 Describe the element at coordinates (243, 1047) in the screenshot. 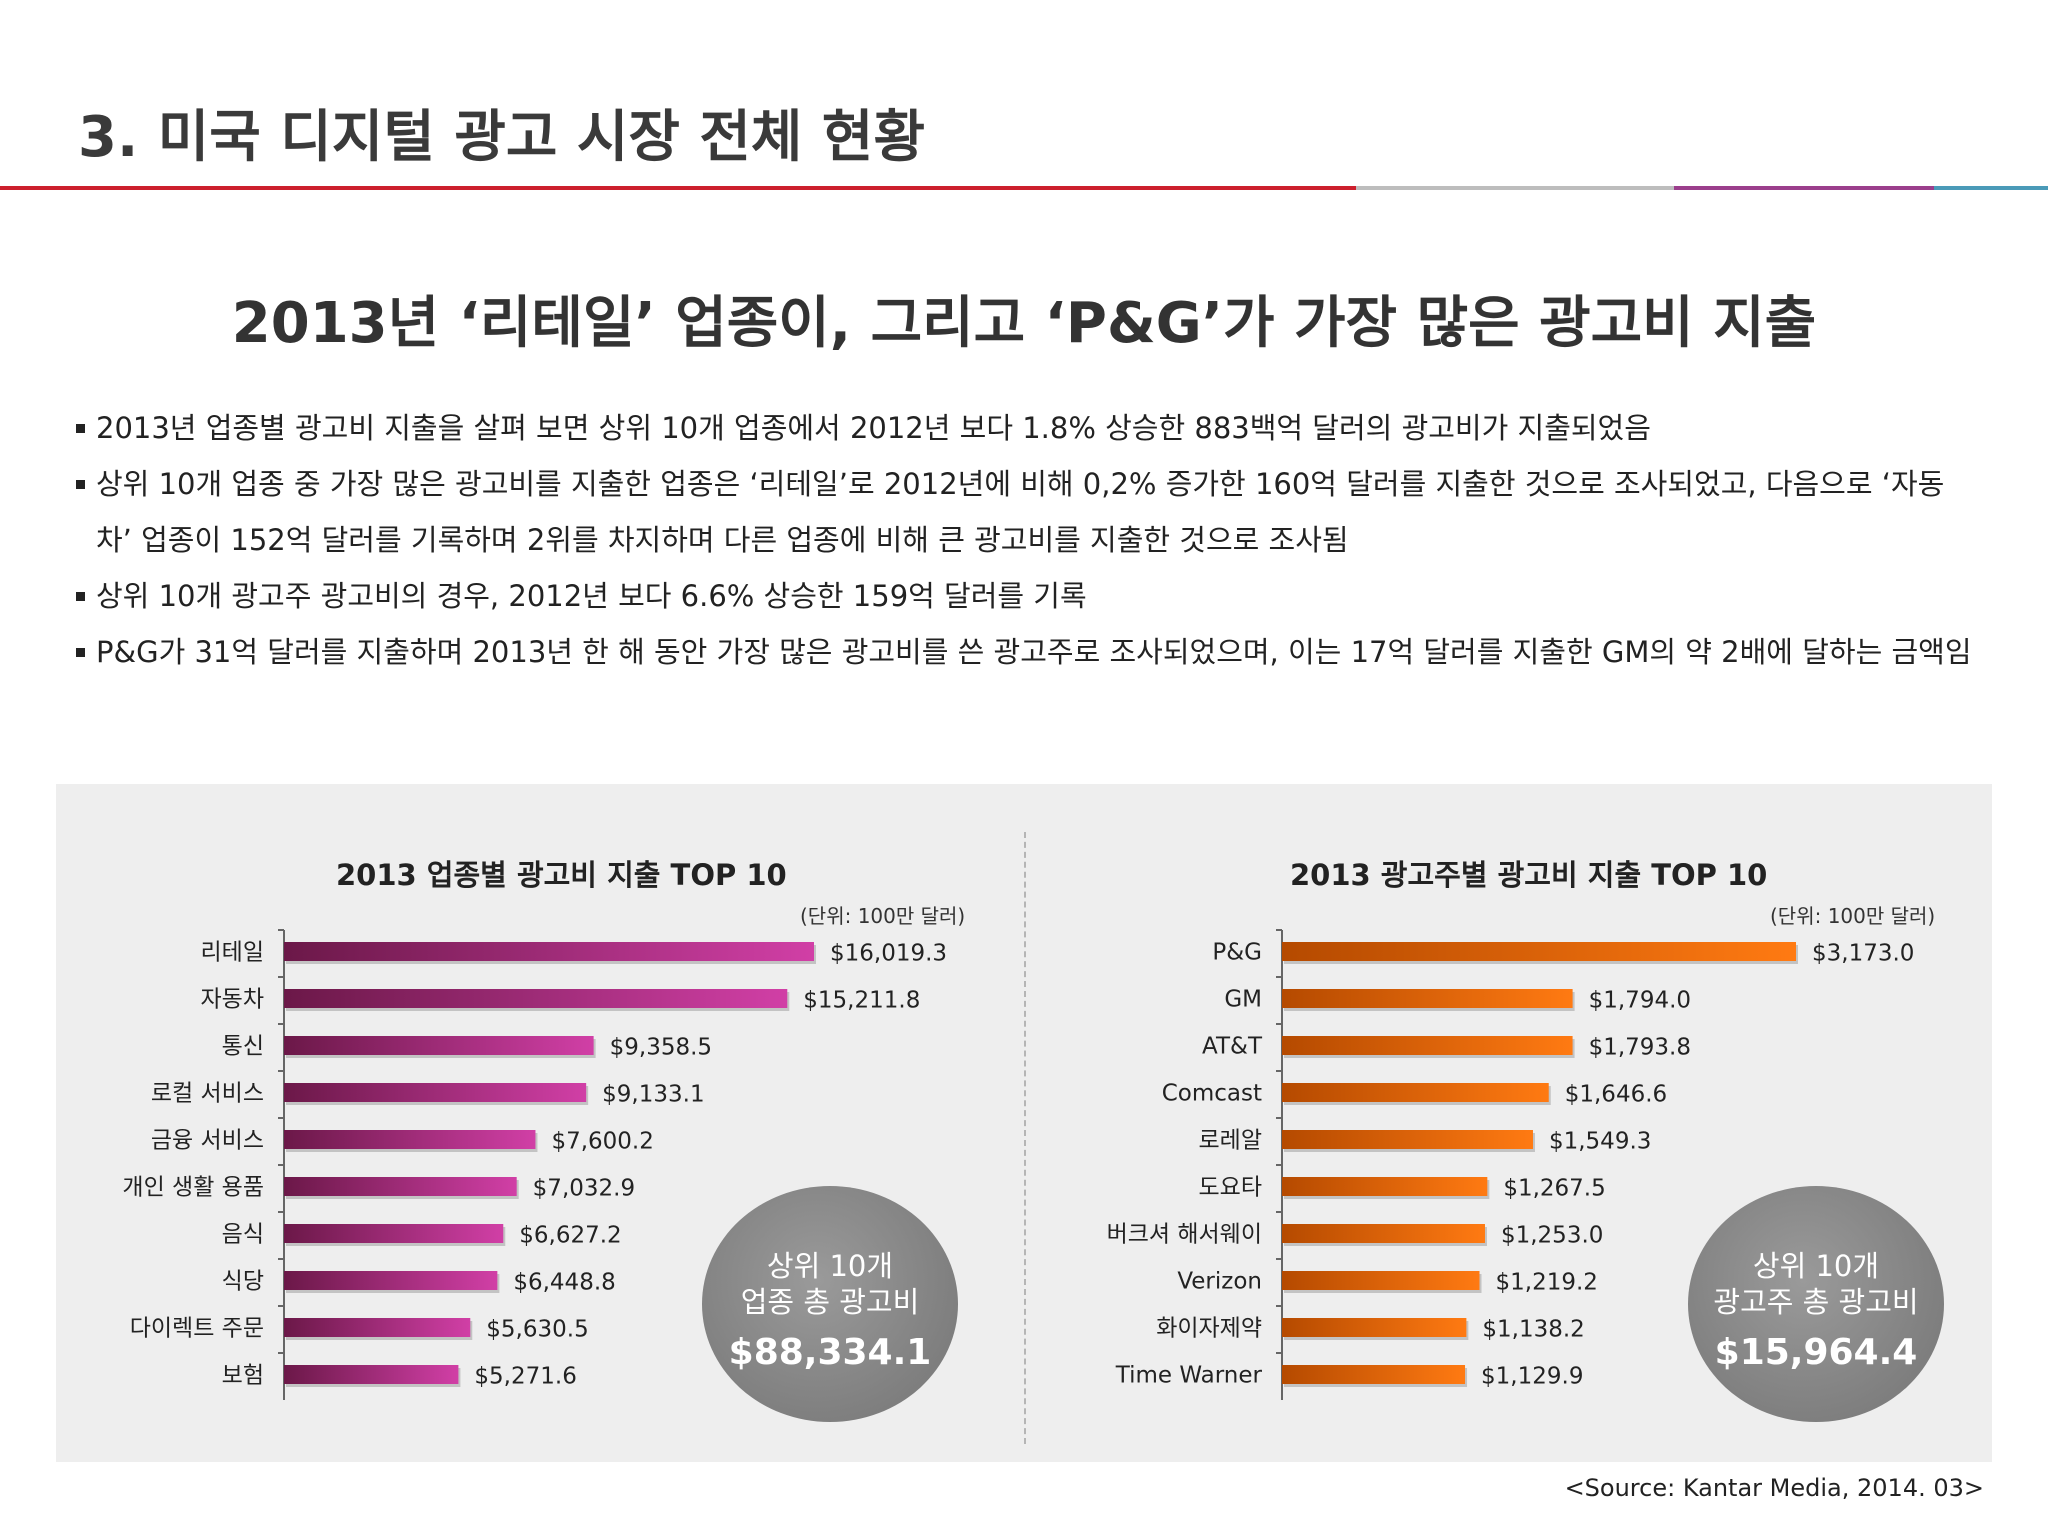

I see `industry-category-label: 통신` at that location.